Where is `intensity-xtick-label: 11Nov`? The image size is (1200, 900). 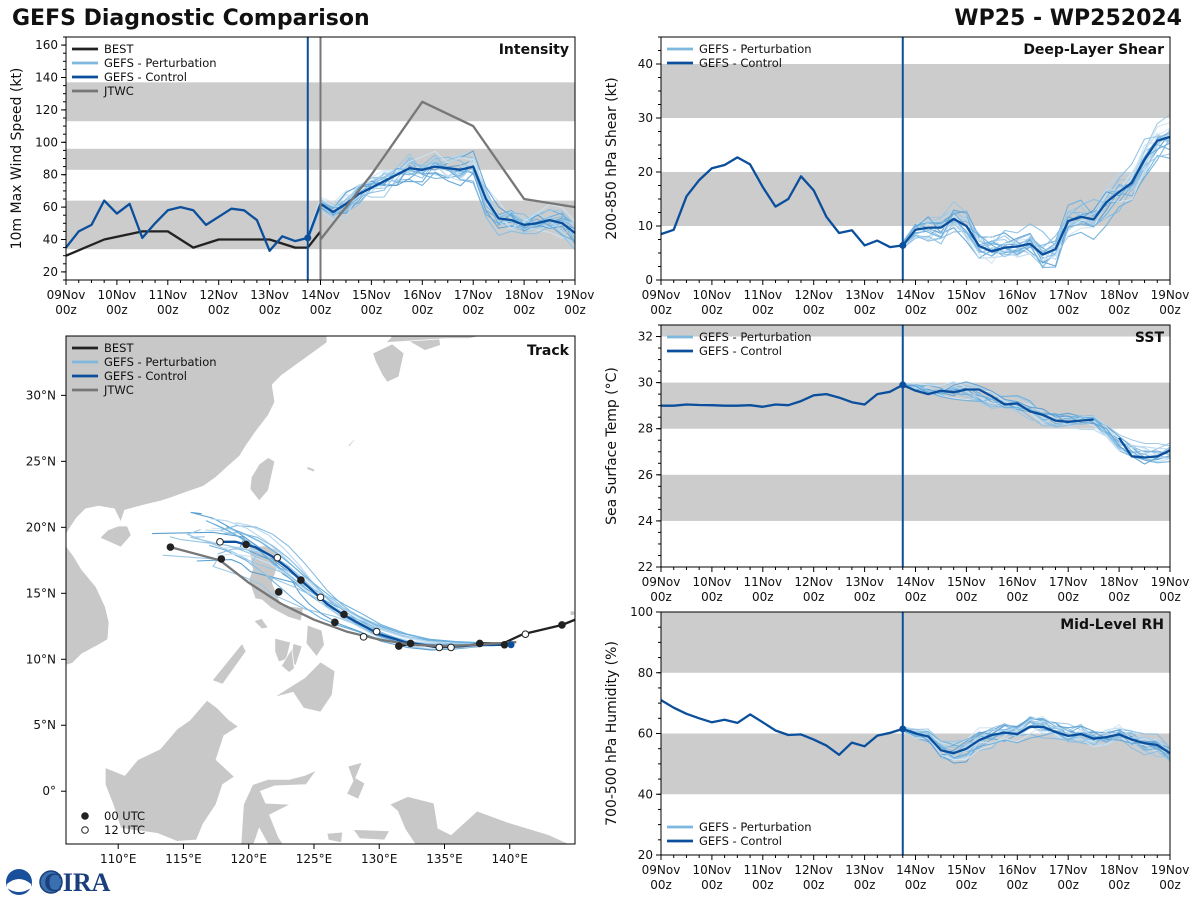
intensity-xtick-label: 11Nov is located at coordinates (167, 295).